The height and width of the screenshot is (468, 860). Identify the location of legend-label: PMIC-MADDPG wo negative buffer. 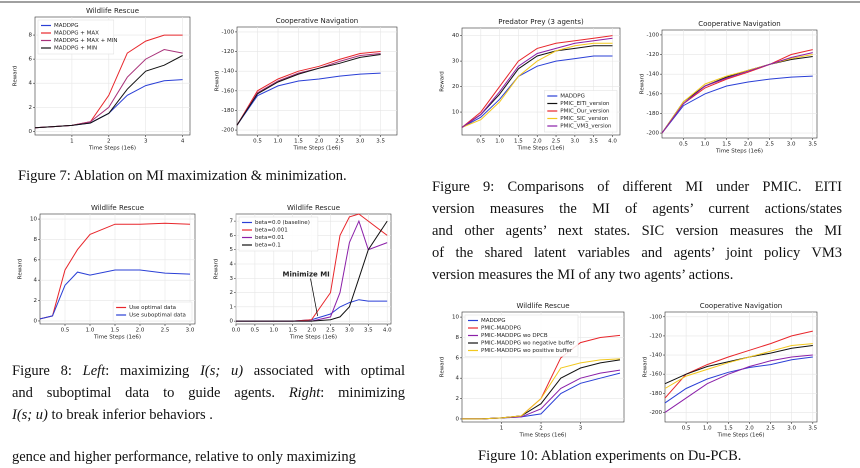
(528, 344).